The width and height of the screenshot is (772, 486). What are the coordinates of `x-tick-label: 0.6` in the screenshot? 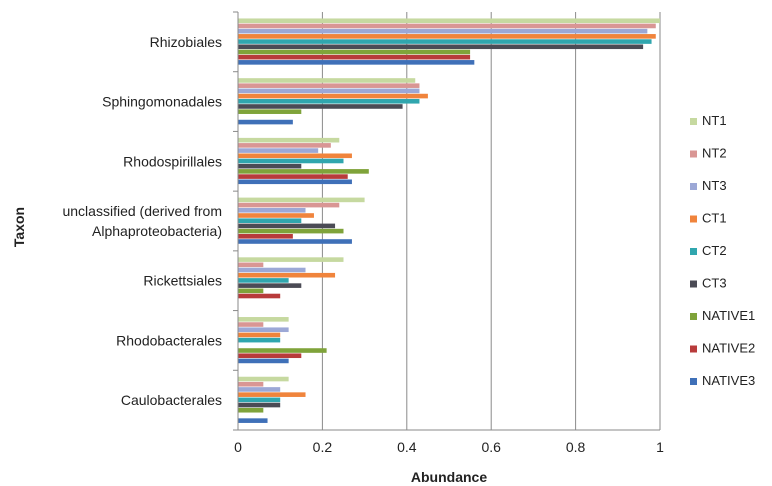 It's located at (491, 447).